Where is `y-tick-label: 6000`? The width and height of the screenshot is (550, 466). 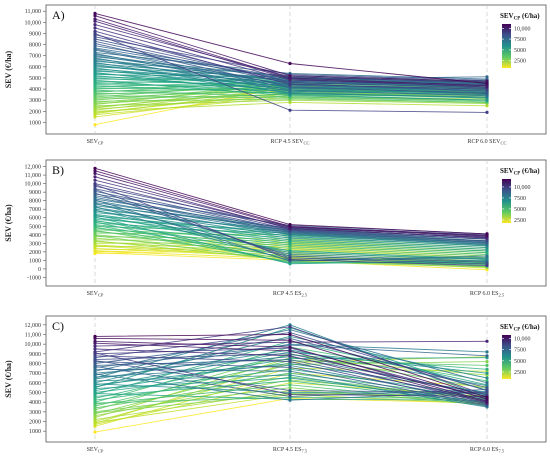 y-tick-label: 6000 is located at coordinates (35, 219).